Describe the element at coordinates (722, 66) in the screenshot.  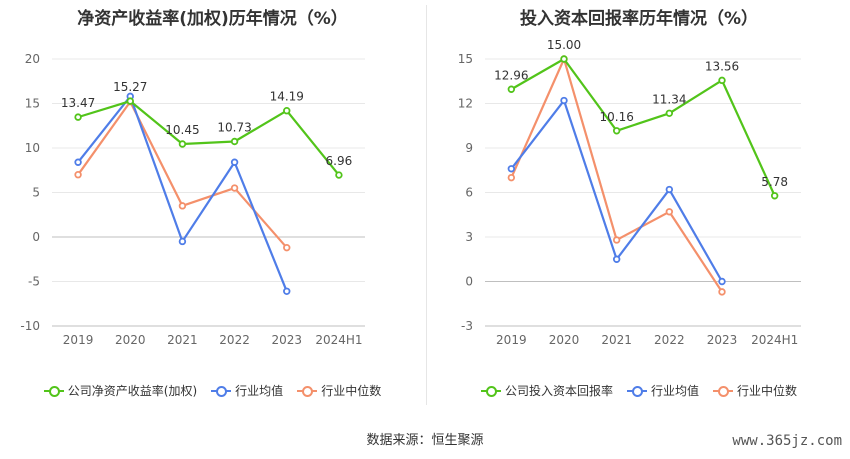
I see `data-label: 13.56` at that location.